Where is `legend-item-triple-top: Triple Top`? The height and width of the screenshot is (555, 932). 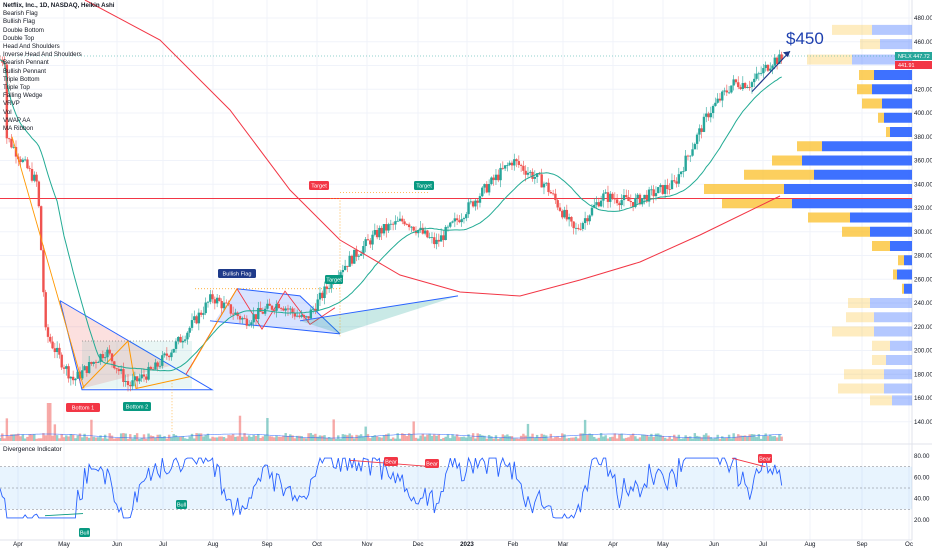
legend-item-triple-top: Triple Top is located at coordinates (16, 88).